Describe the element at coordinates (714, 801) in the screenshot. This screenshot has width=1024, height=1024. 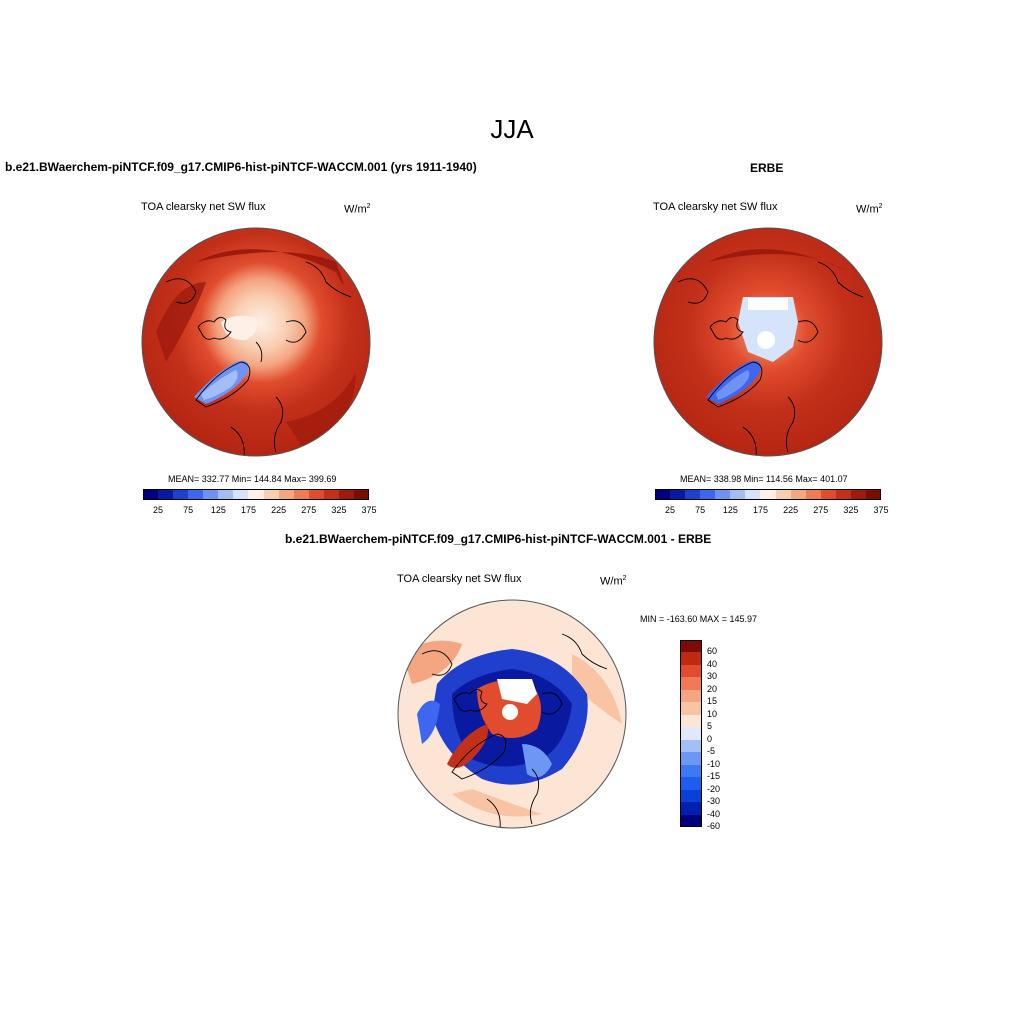
I see `diff-colorbar-tick-label: -30` at that location.